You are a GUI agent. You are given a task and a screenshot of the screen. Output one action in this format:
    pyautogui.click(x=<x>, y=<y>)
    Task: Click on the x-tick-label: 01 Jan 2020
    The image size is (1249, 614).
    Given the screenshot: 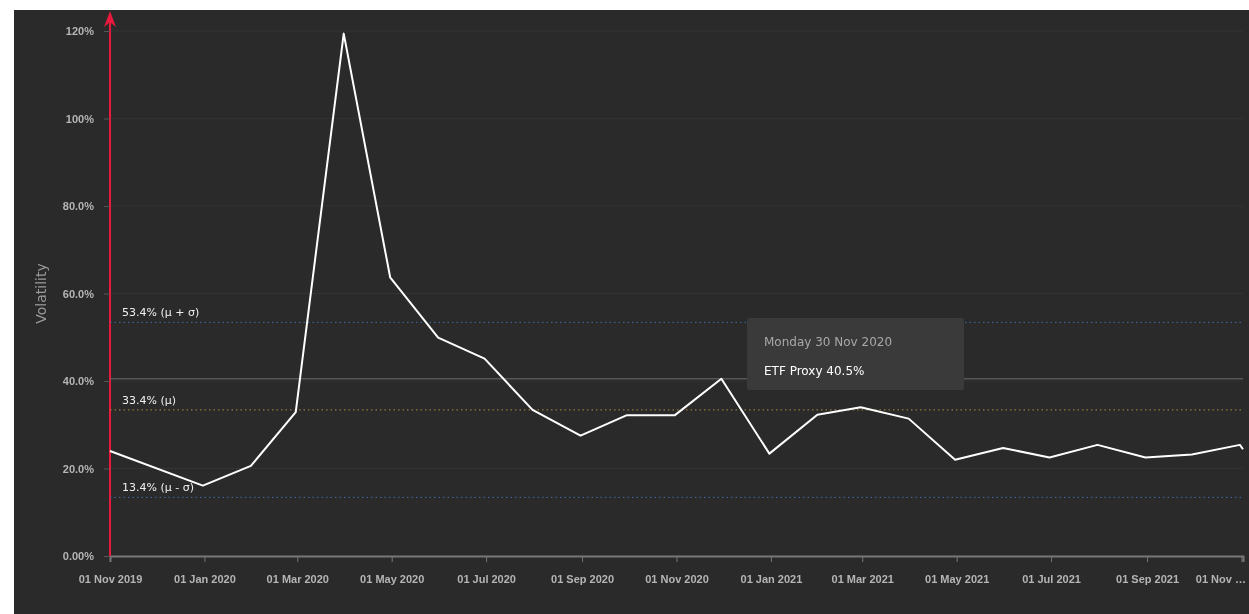 What is the action you would take?
    pyautogui.click(x=205, y=578)
    